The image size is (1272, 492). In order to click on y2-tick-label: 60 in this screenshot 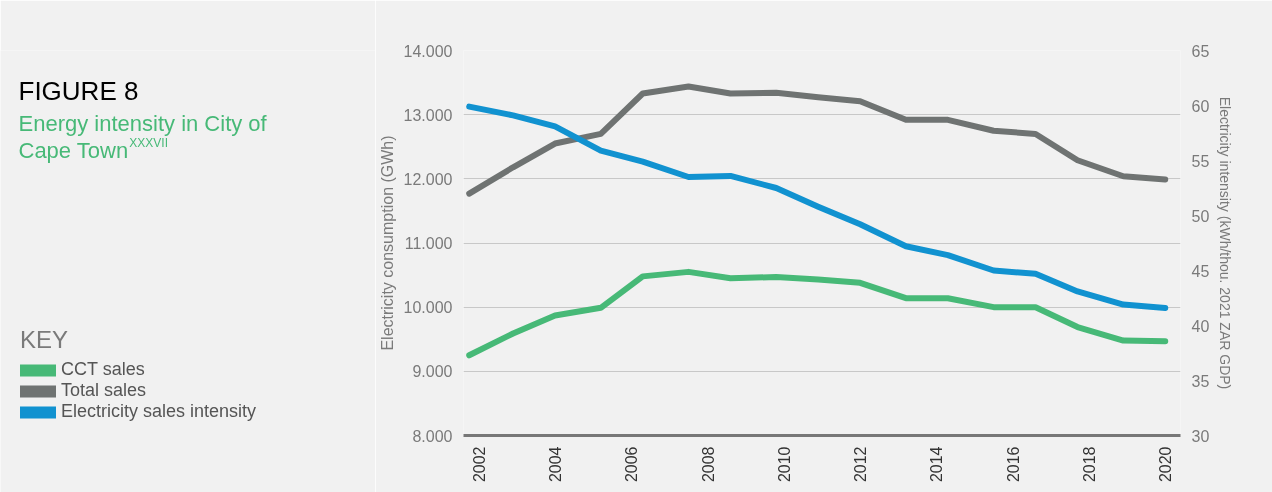, I will do `click(1200, 106)`.